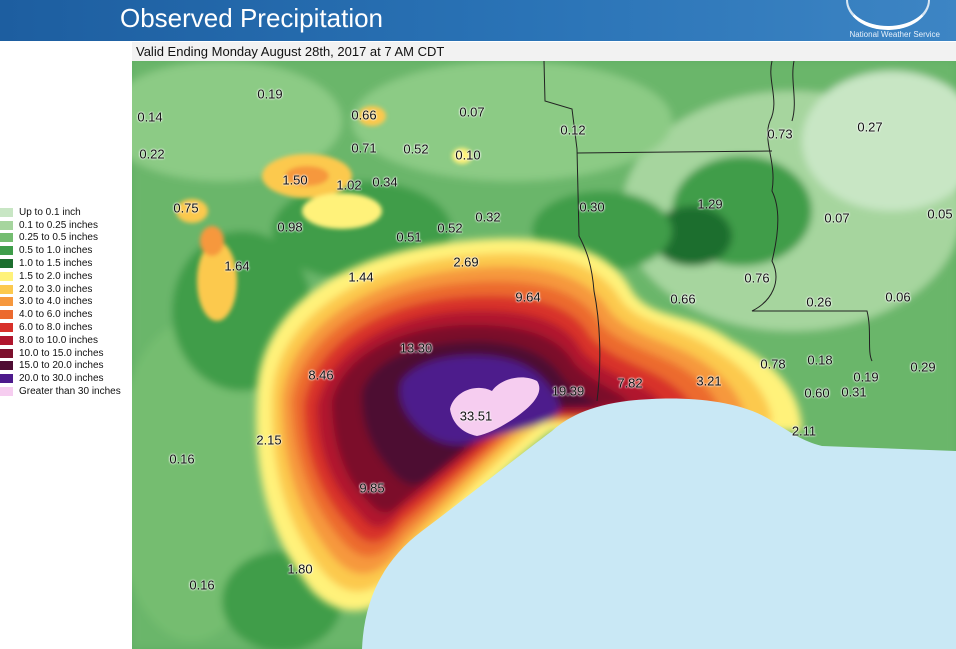  I want to click on legend-item: 15.0 to 20.0 inches, so click(66, 366).